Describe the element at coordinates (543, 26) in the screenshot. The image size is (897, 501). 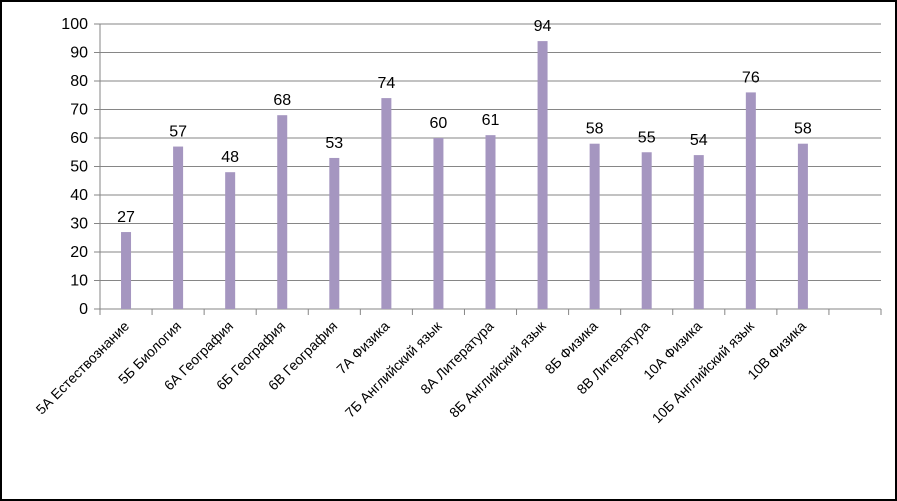
I see `data-label: 94` at that location.